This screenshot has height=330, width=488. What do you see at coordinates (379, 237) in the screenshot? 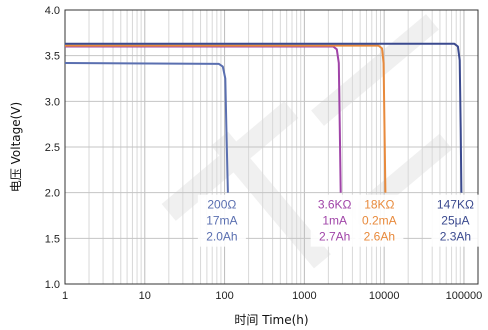
I see `annotation-label: 2.6Ah` at bounding box center [379, 237].